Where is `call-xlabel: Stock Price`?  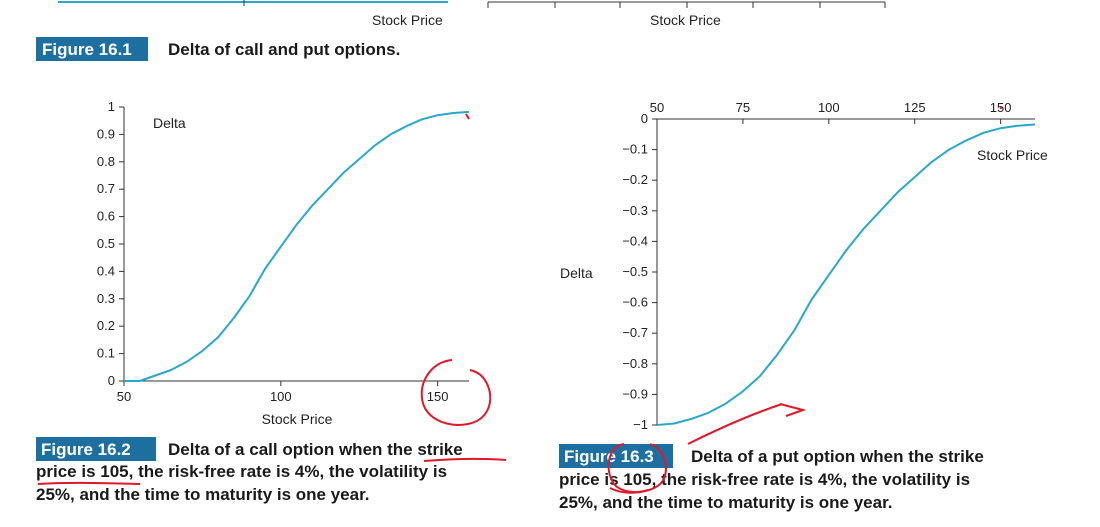
call-xlabel: Stock Price is located at coordinates (297, 419).